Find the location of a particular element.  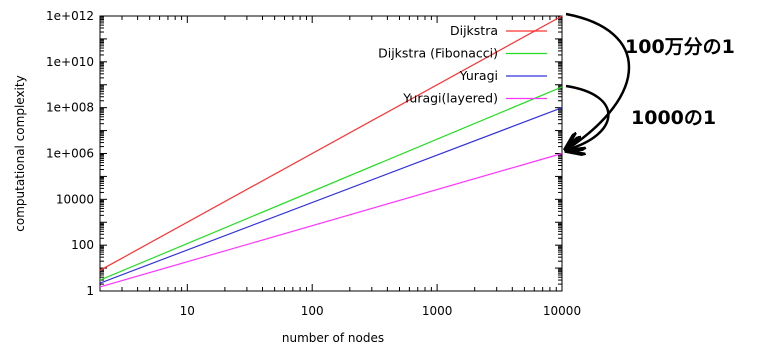

legend-label-0: Dijkstra is located at coordinates (474, 30).